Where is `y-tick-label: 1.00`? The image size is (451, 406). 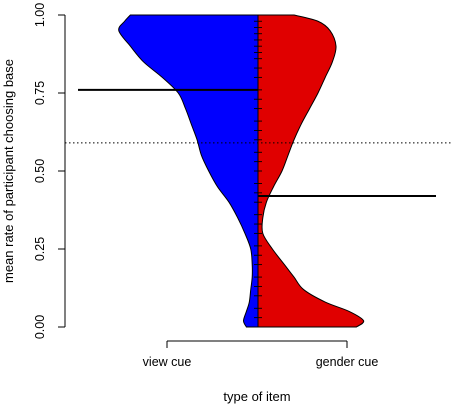
y-tick-label: 1.00 is located at coordinates (40, 15).